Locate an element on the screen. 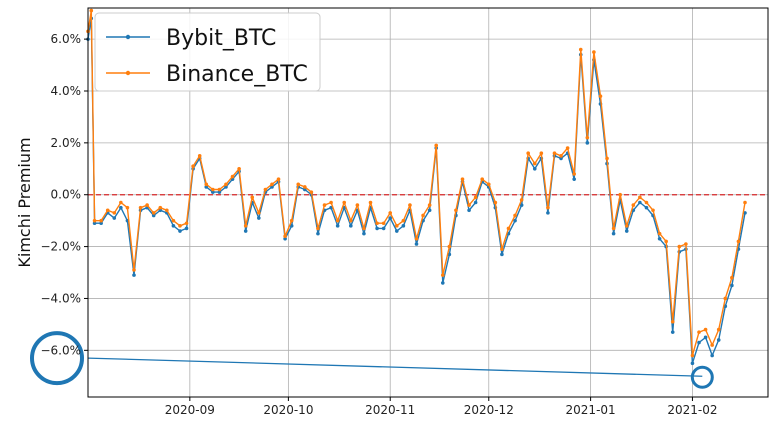  x-tick-label: 2021-02 is located at coordinates (692, 410).